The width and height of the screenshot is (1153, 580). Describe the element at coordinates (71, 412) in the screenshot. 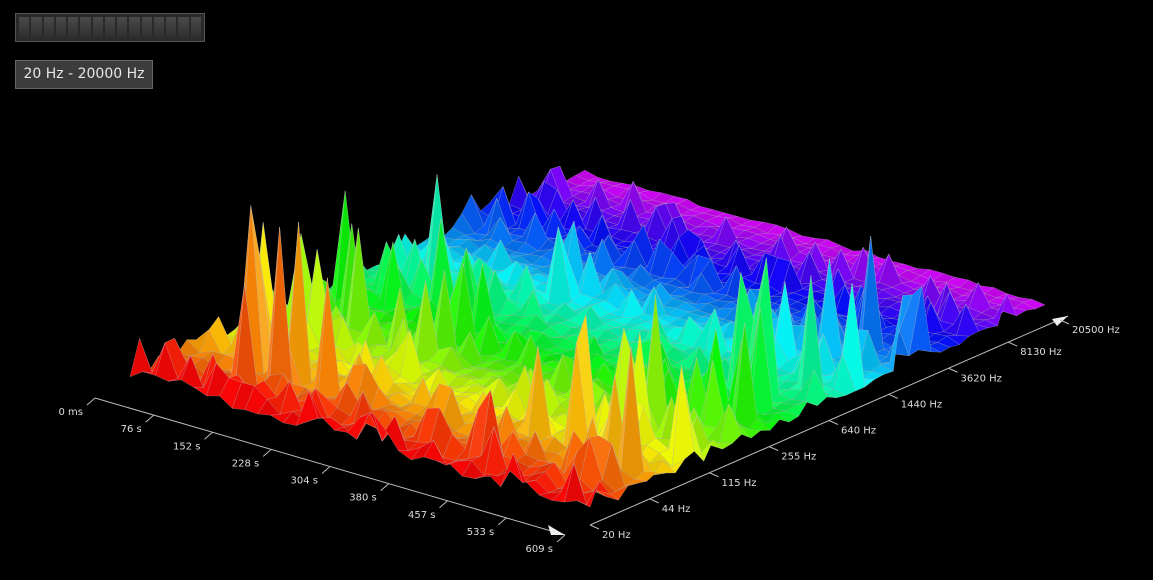

I see `time-tick-label: 0 ms` at that location.